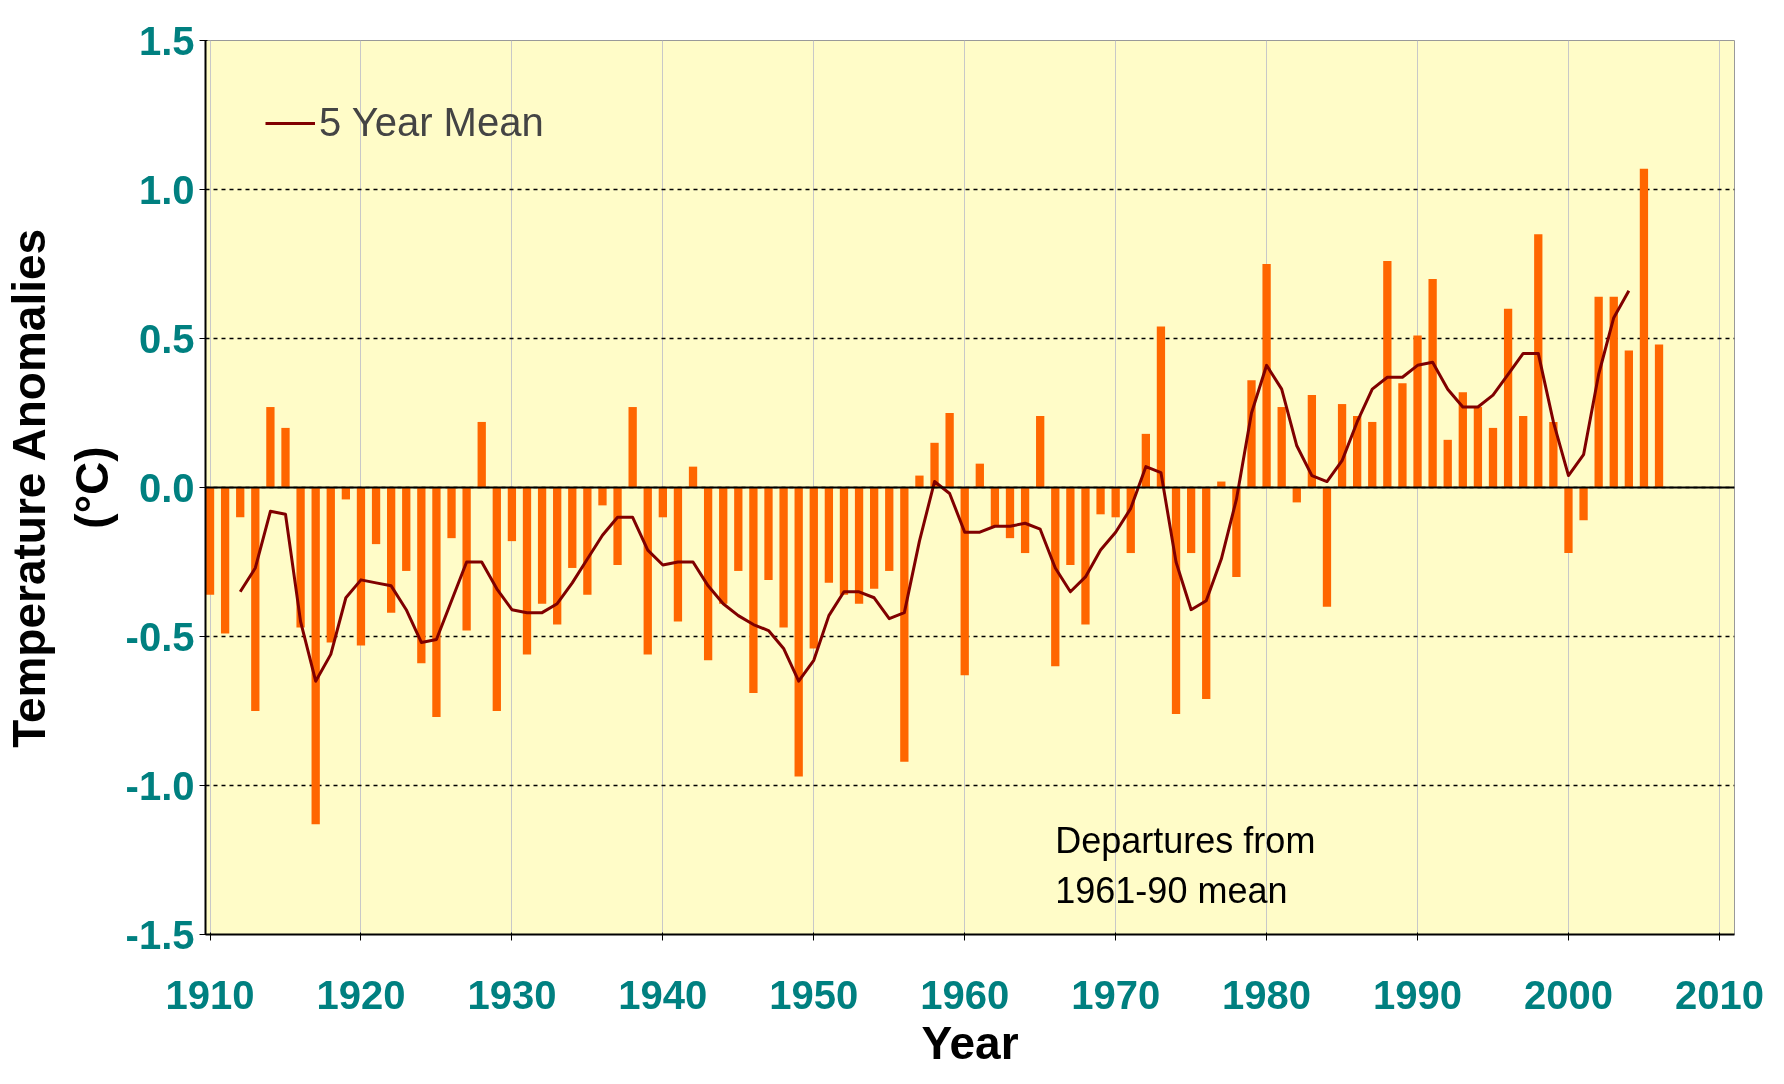 The height and width of the screenshot is (1084, 1784). What do you see at coordinates (60, 488) in the screenshot?
I see `y-axis-title: Temperature Anomalies (°C)` at bounding box center [60, 488].